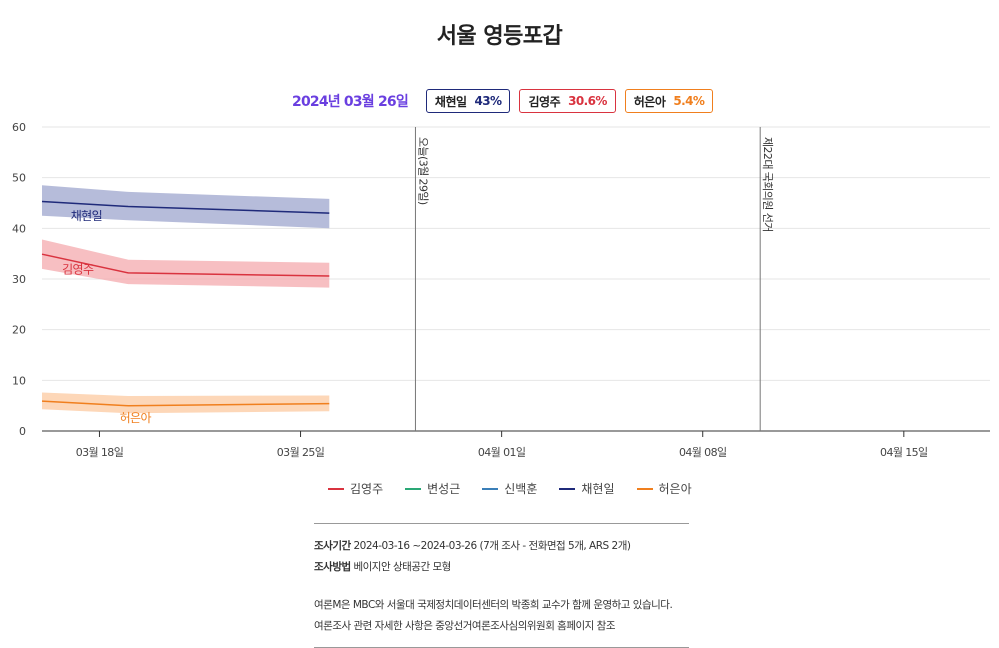 The width and height of the screenshot is (999, 648). What do you see at coordinates (502, 452) in the screenshot?
I see `x-tick-label: 04월 01일` at bounding box center [502, 452].